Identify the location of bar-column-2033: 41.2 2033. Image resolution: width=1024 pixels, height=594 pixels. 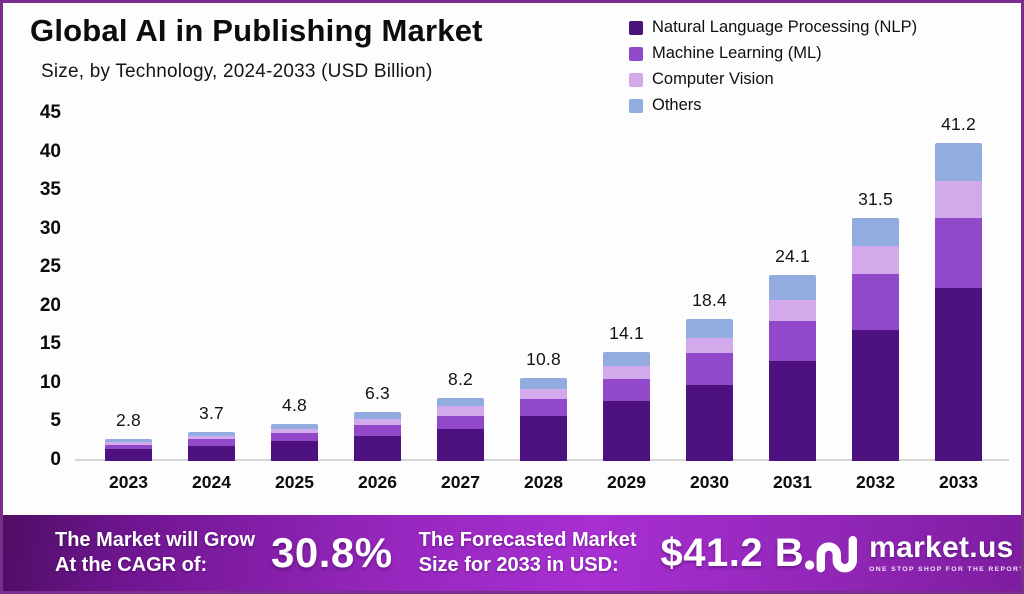
(958, 261).